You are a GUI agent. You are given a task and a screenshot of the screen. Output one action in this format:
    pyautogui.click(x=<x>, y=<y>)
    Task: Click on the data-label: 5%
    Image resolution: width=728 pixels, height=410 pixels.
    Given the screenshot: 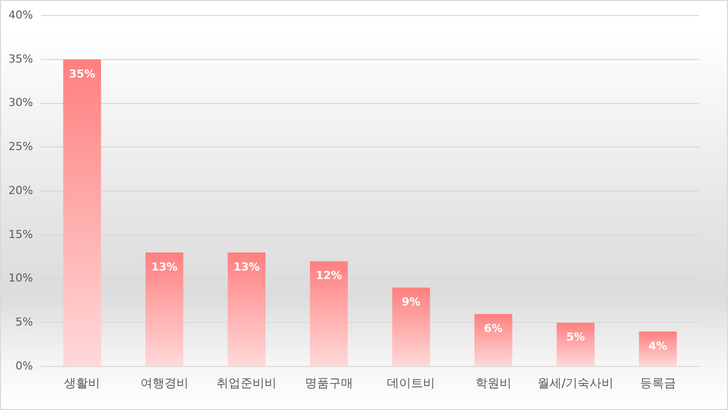 What is the action you would take?
    pyautogui.click(x=575, y=337)
    